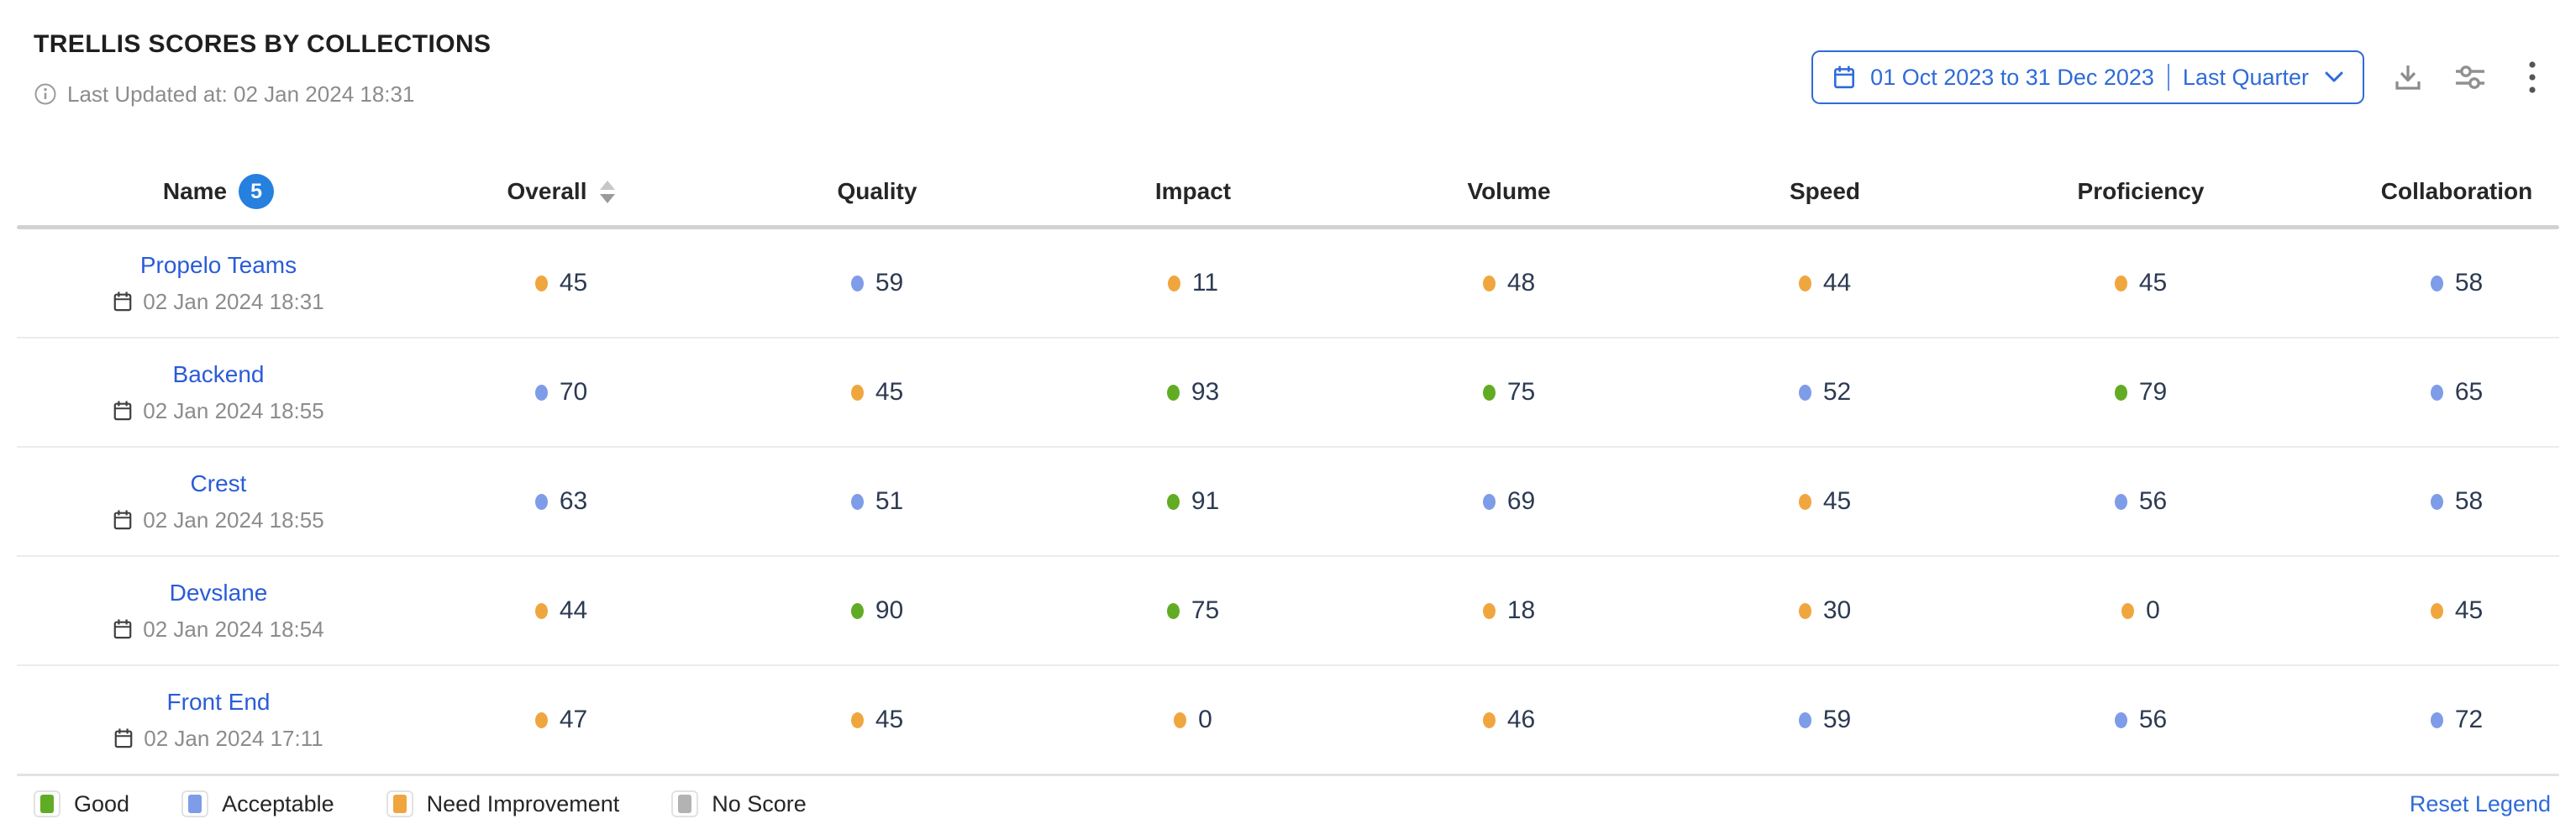 This screenshot has width=2576, height=840. I want to click on table-row: Front End 02 Jan 2024 17:11 47 45 0 46 59 56 72, so click(1288, 720).